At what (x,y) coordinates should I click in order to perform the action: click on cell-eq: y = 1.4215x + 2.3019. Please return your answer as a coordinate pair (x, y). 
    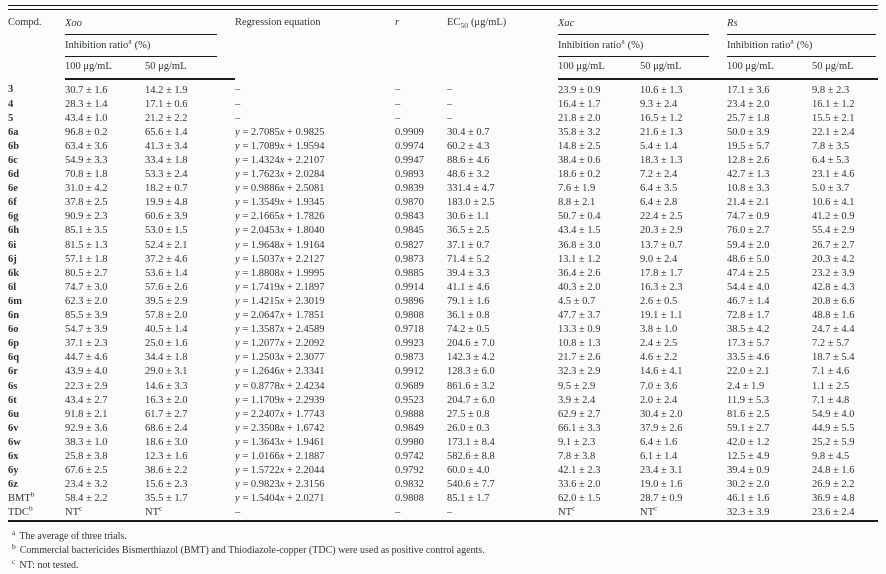
    Looking at the image, I should click on (280, 301).